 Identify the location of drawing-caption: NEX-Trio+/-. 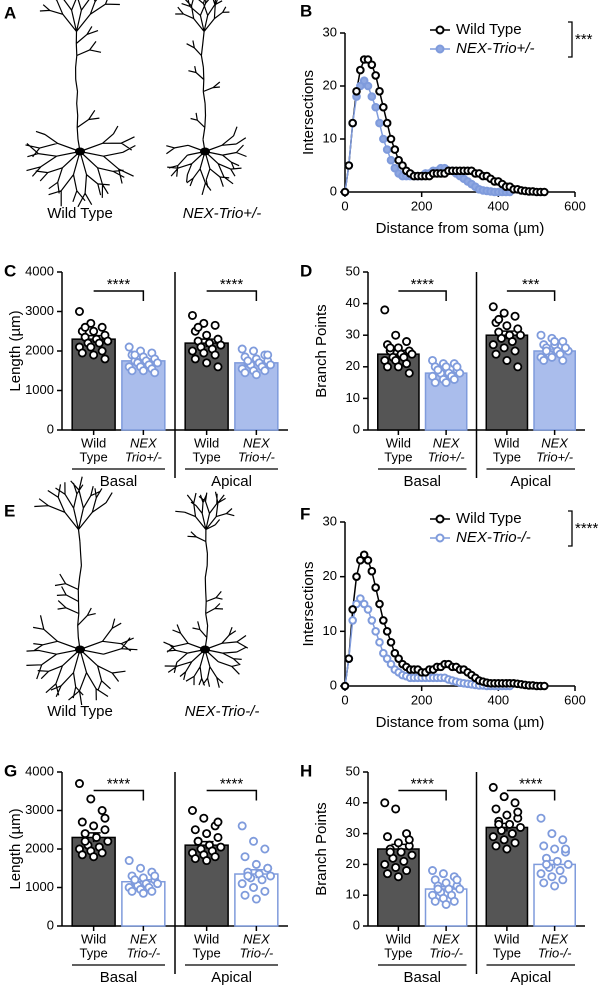
(222, 213).